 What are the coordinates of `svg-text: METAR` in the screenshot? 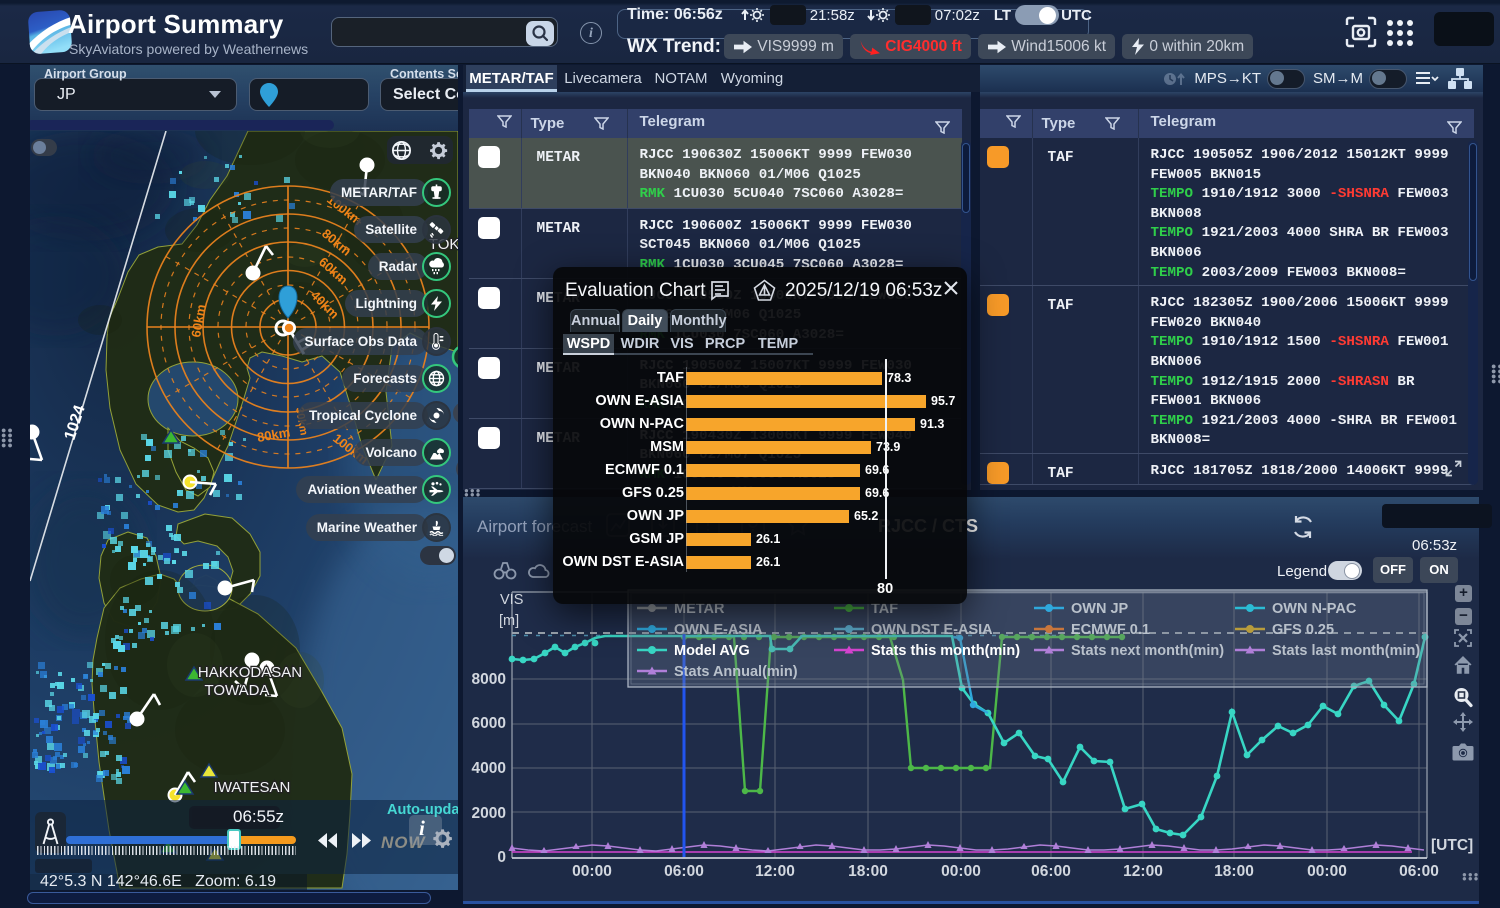 It's located at (699, 609).